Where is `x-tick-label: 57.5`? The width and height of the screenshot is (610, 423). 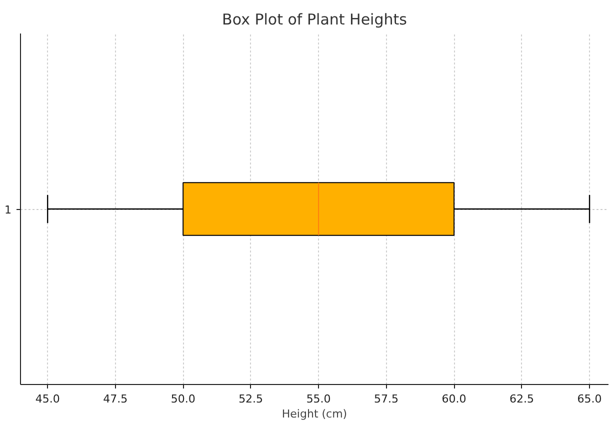 x-tick-label: 57.5 is located at coordinates (386, 399).